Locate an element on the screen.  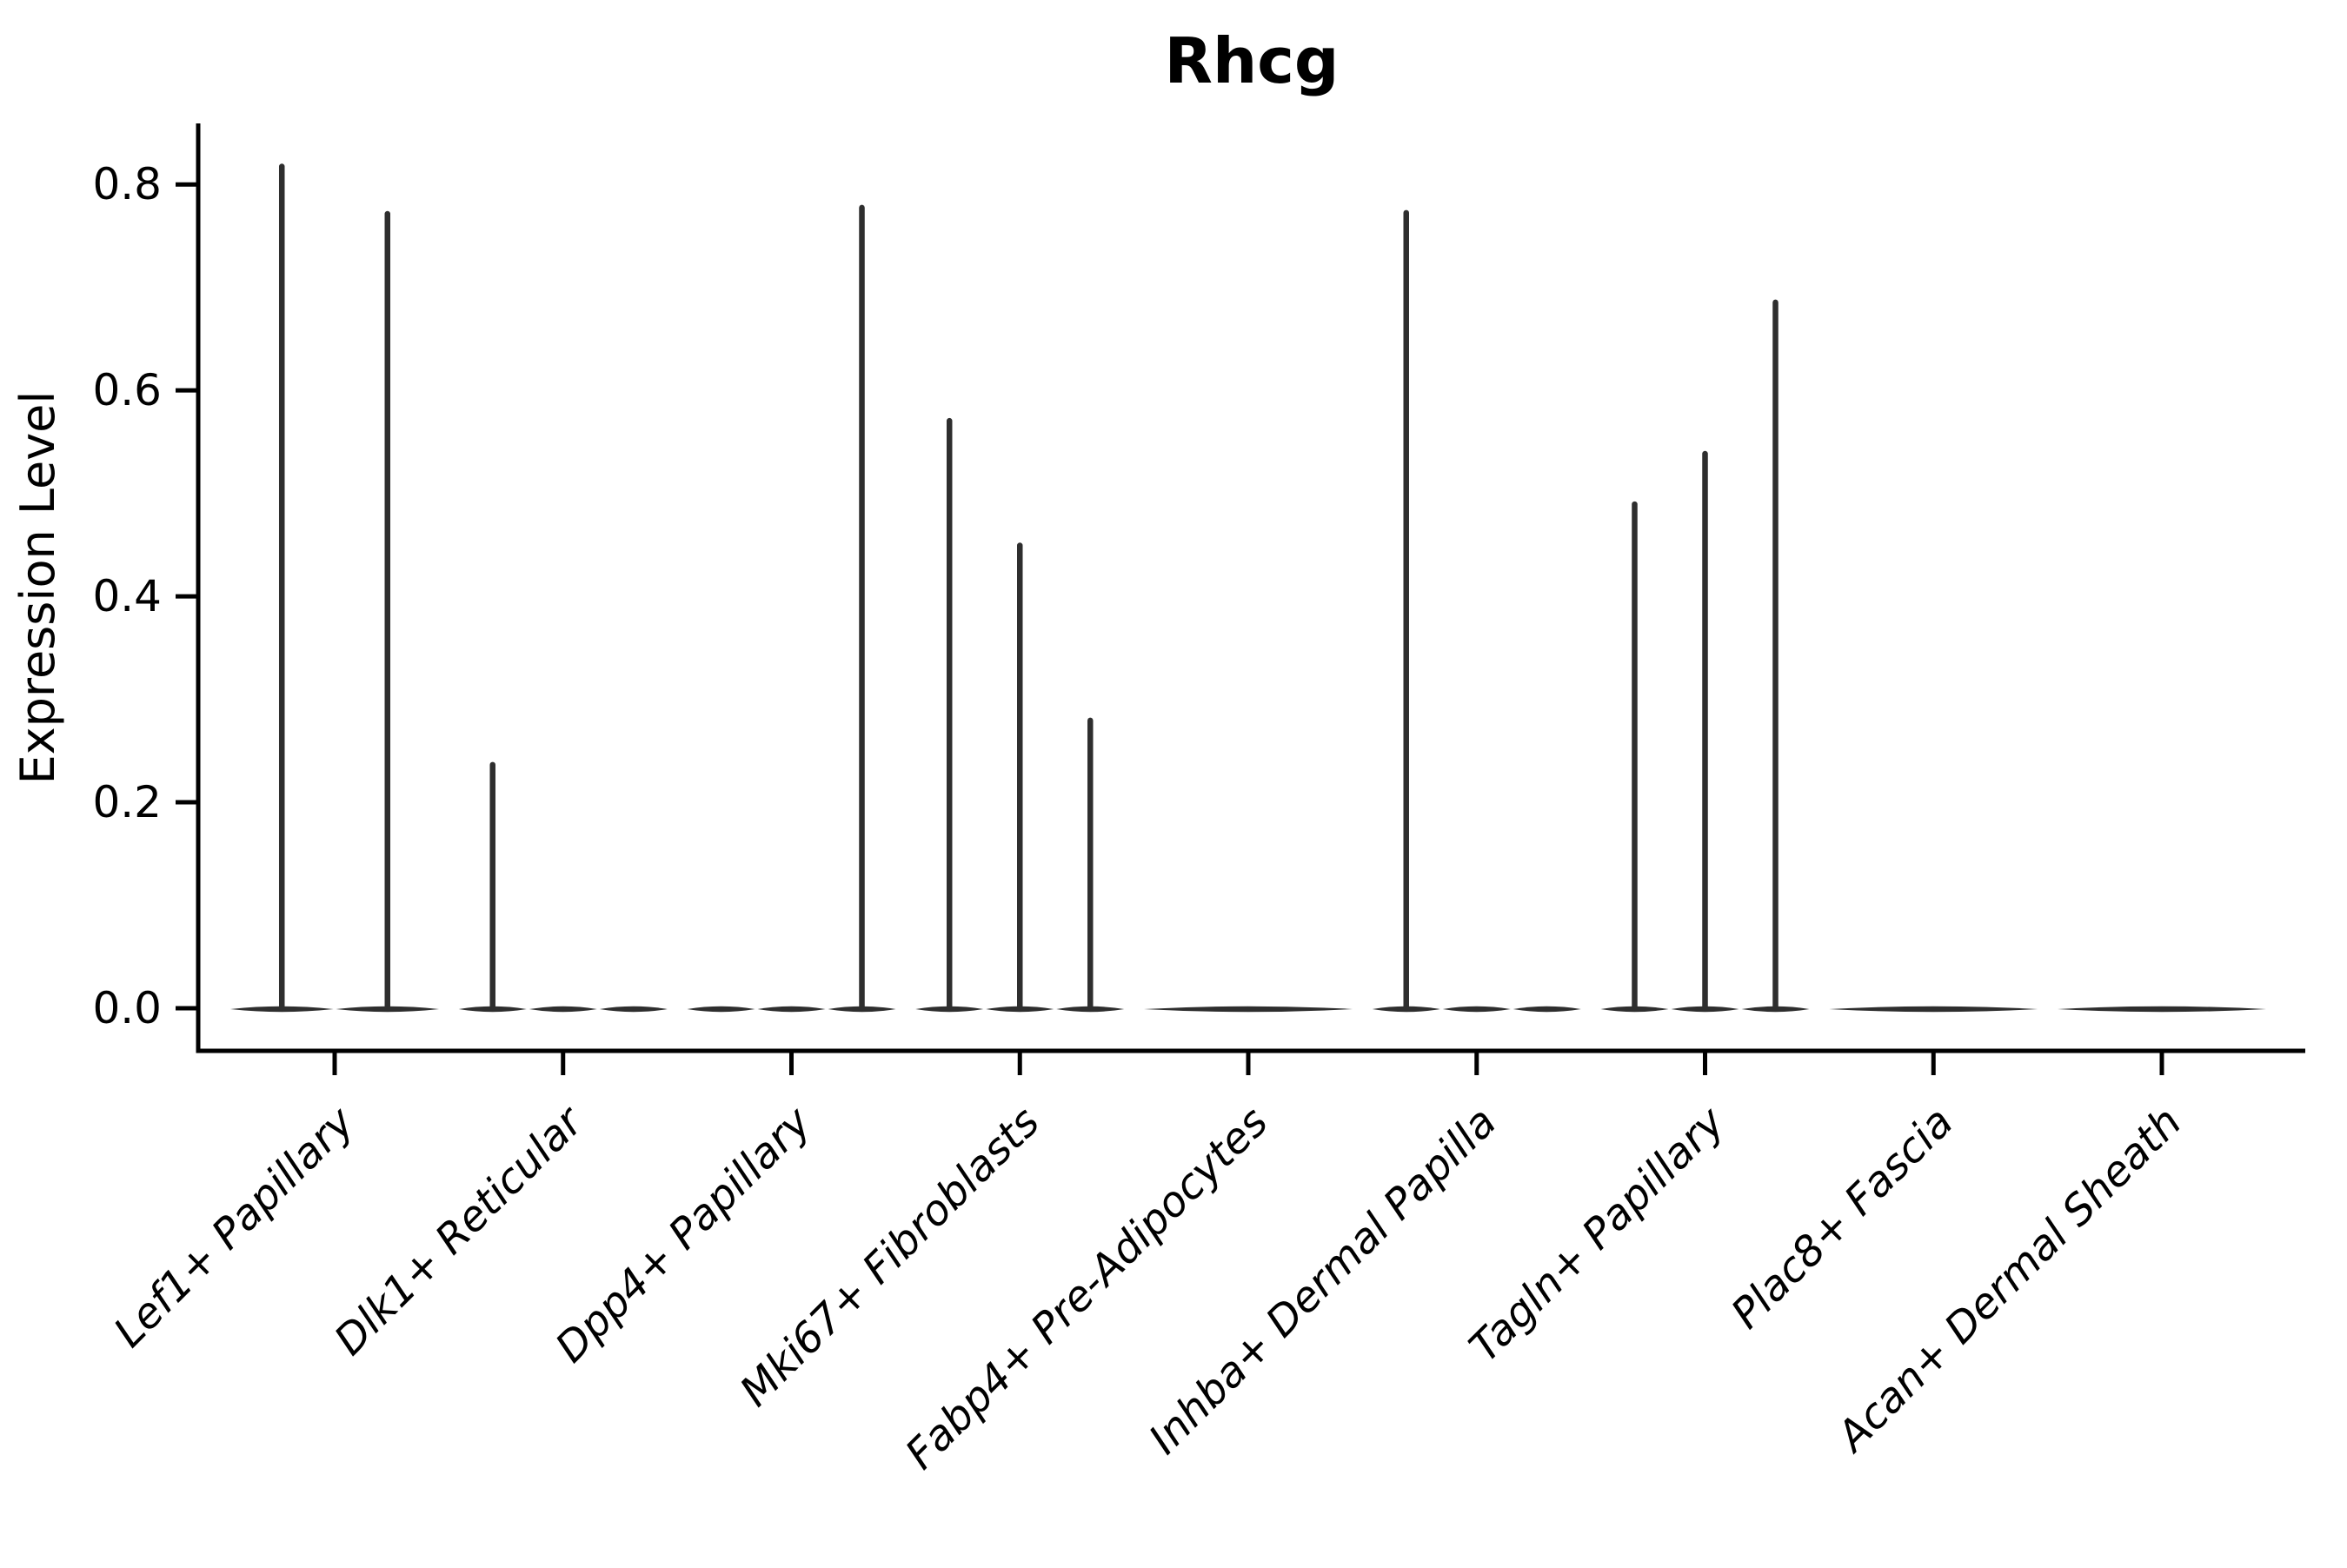
y-tick-label: 0.0 is located at coordinates (127, 1008).